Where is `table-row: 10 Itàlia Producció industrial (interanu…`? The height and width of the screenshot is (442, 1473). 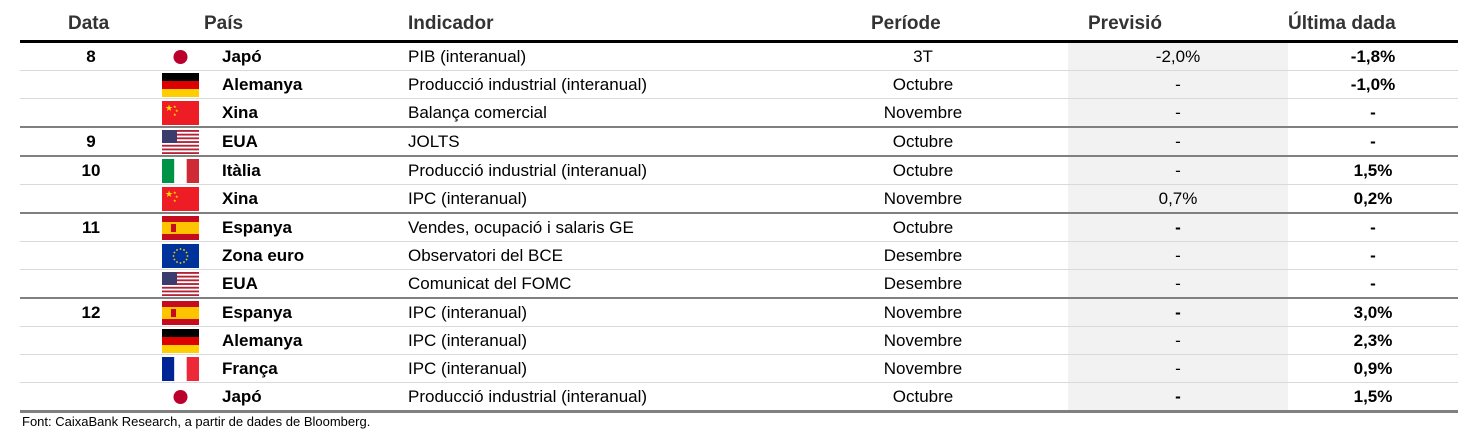 table-row: 10 Itàlia Producció industrial (interanu… is located at coordinates (739, 170).